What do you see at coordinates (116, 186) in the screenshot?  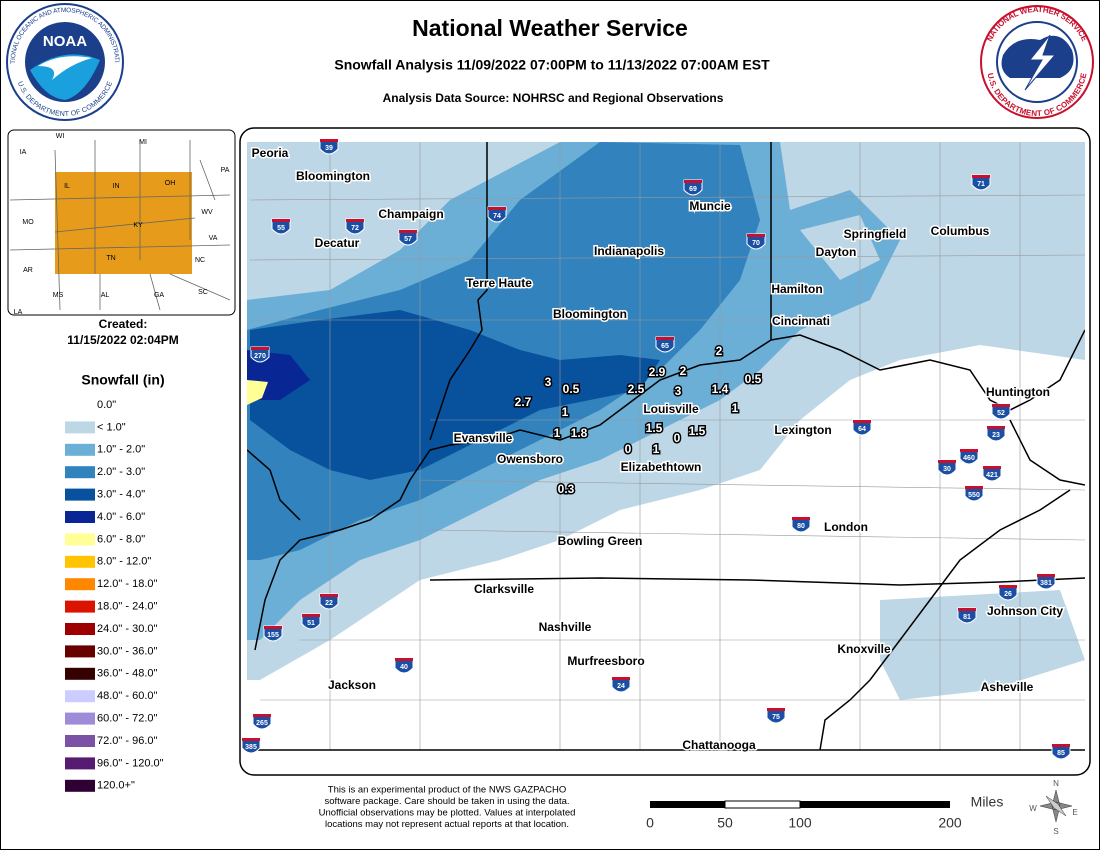 I see `inset-state-label: IN` at bounding box center [116, 186].